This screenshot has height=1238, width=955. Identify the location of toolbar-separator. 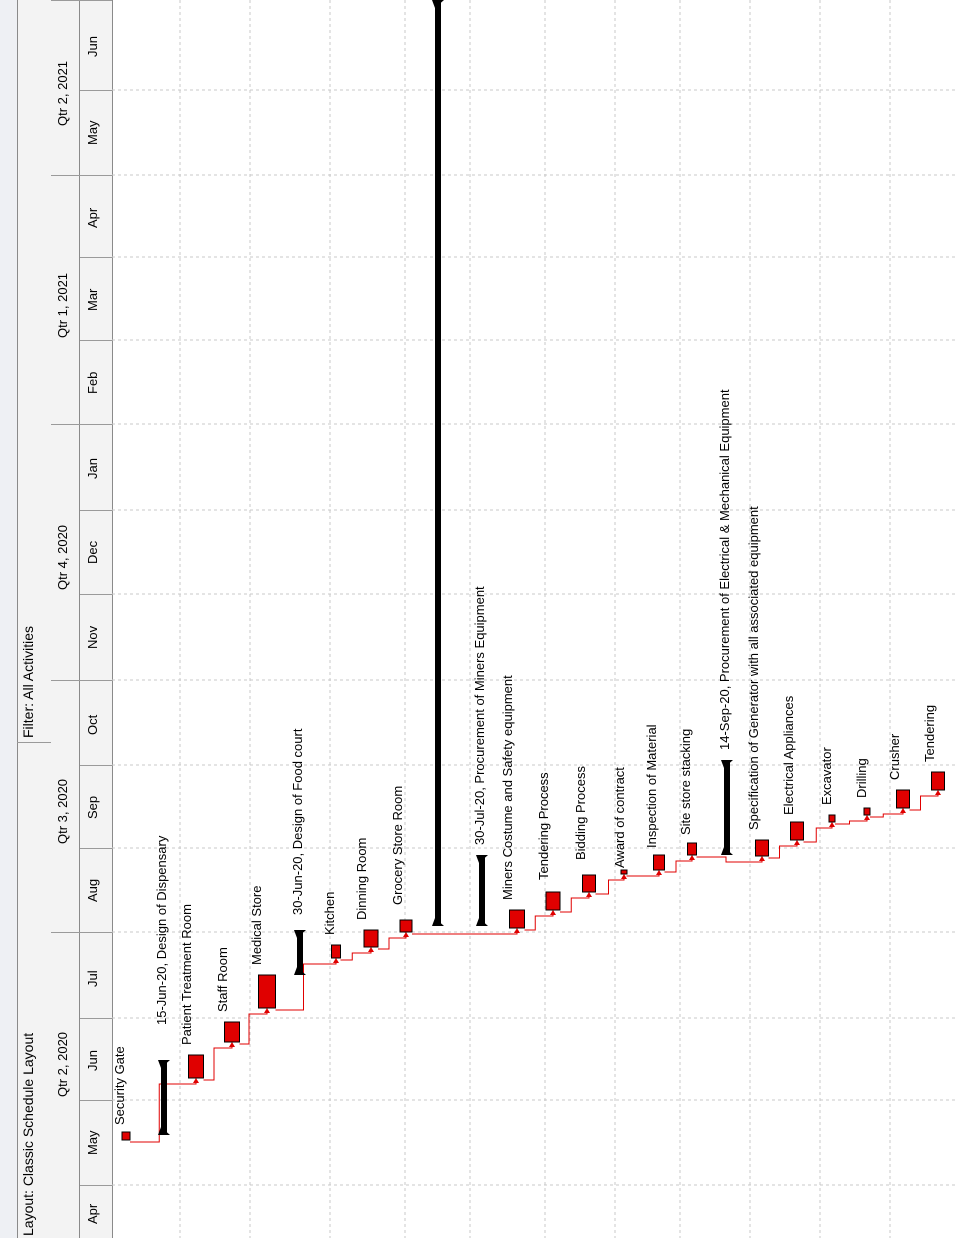
(34, 742).